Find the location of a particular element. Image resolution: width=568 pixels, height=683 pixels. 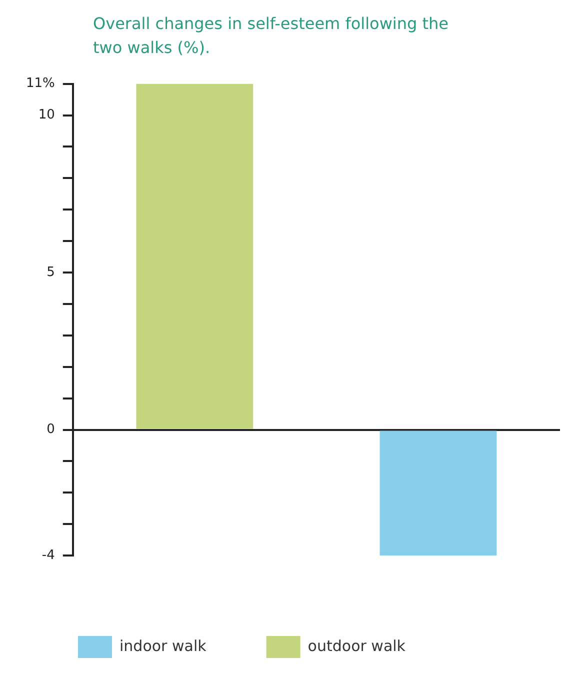

y-tick-label: -4 is located at coordinates (48, 555).